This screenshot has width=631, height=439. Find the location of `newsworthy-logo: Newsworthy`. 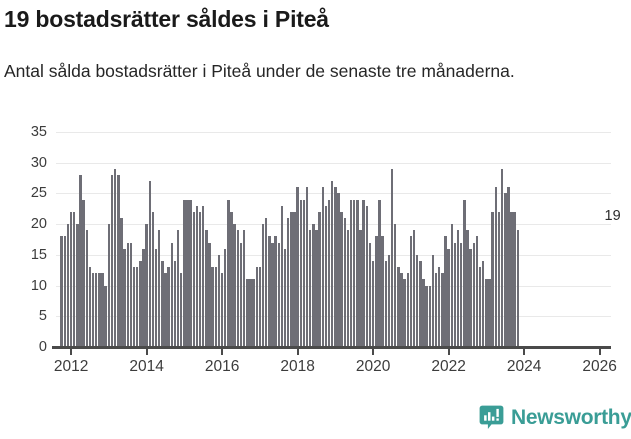

newsworthy-logo: Newsworthy is located at coordinates (555, 417).